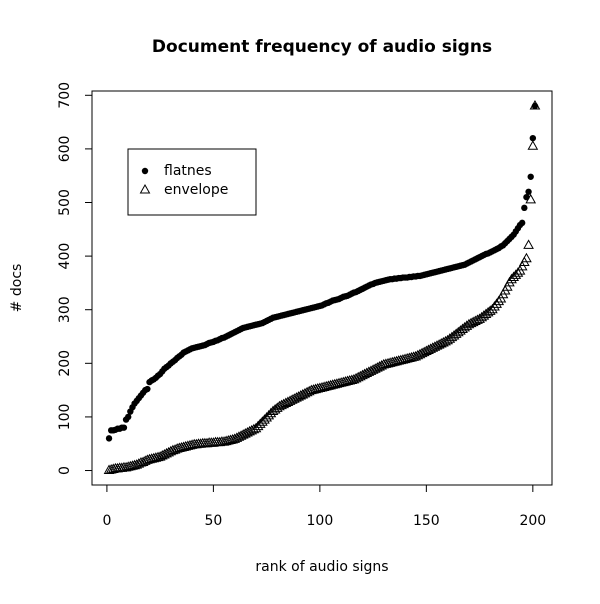 Image resolution: width=600 pixels, height=604 pixels. What do you see at coordinates (17, 288) in the screenshot?
I see `y-axis-label: # docs` at bounding box center [17, 288].